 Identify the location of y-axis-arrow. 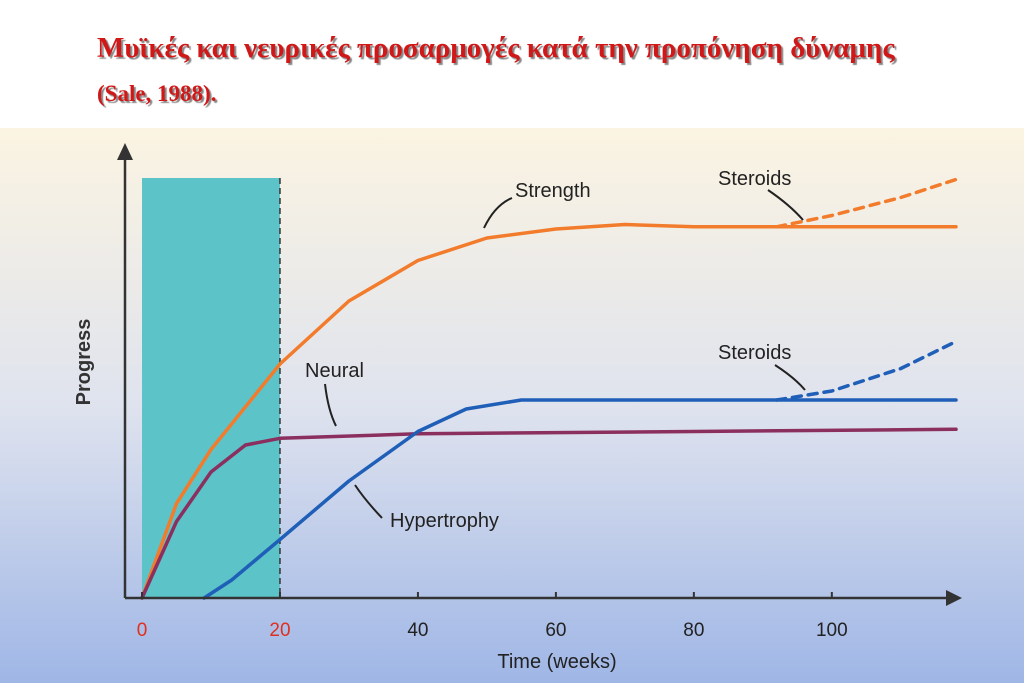
(125, 151).